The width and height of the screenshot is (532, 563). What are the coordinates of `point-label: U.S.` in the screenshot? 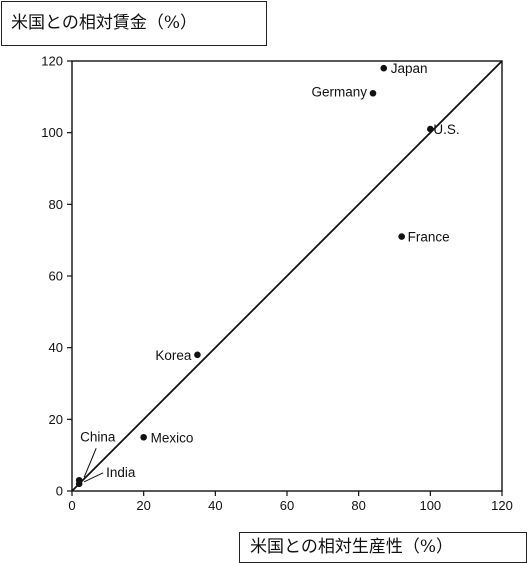 It's located at (446, 129).